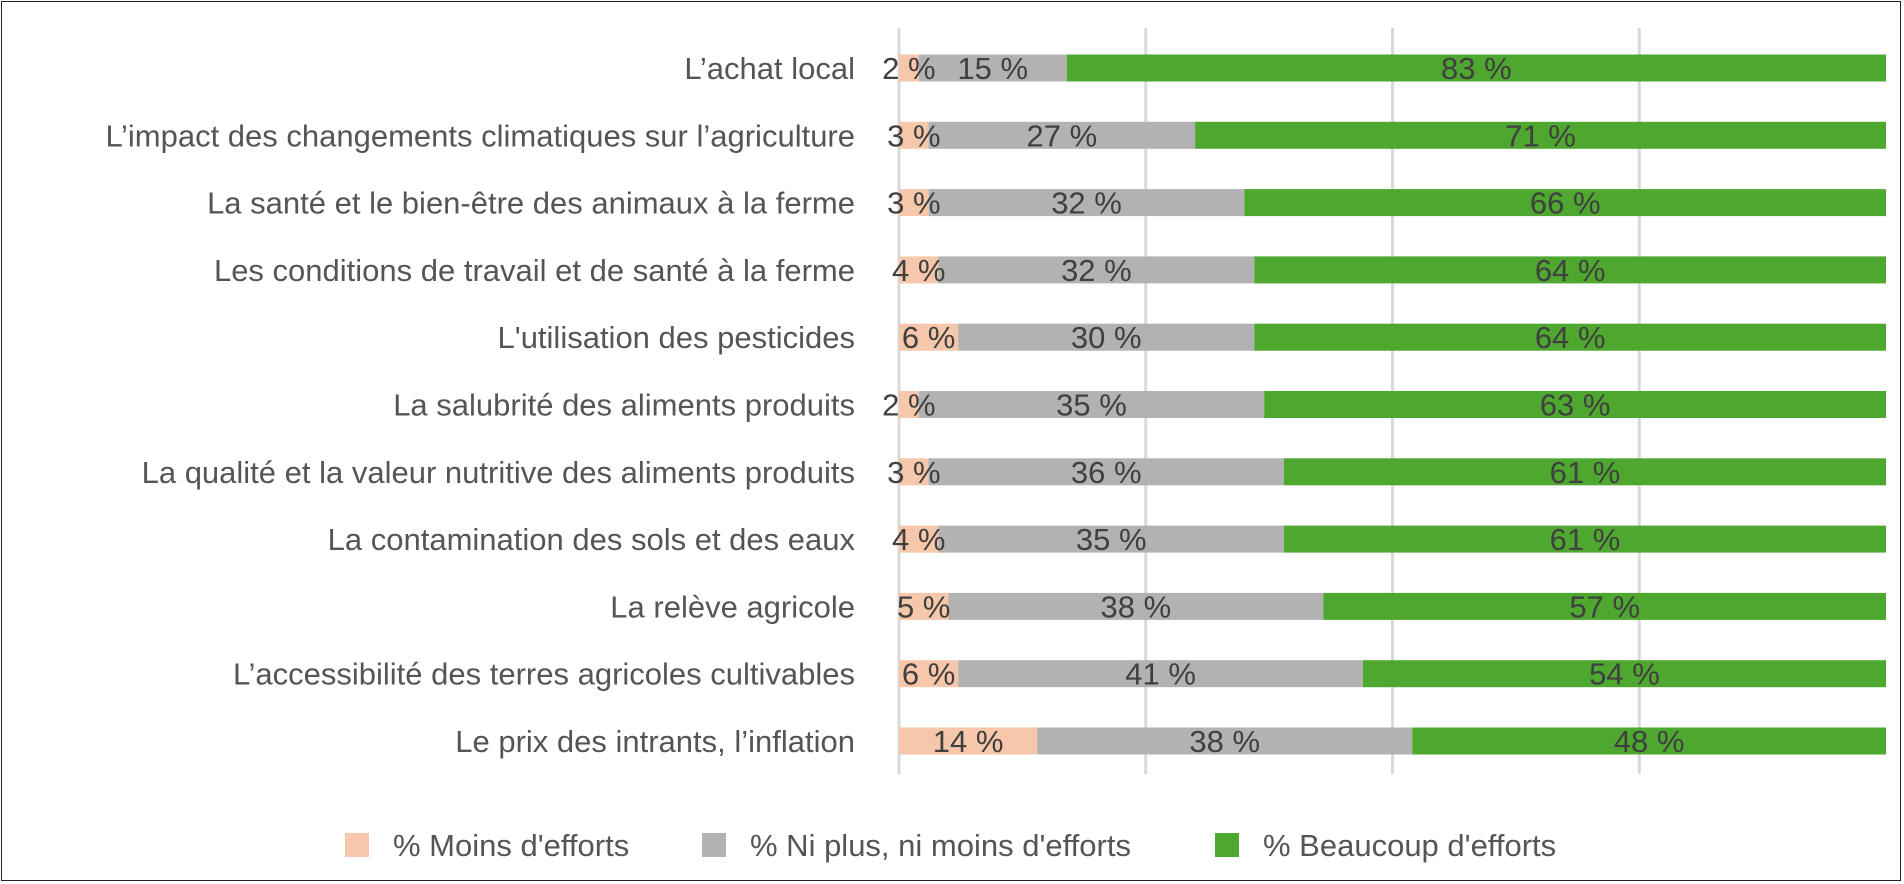 This screenshot has width=1904, height=884. What do you see at coordinates (732, 606) in the screenshot?
I see `category-label: La relève agricole` at bounding box center [732, 606].